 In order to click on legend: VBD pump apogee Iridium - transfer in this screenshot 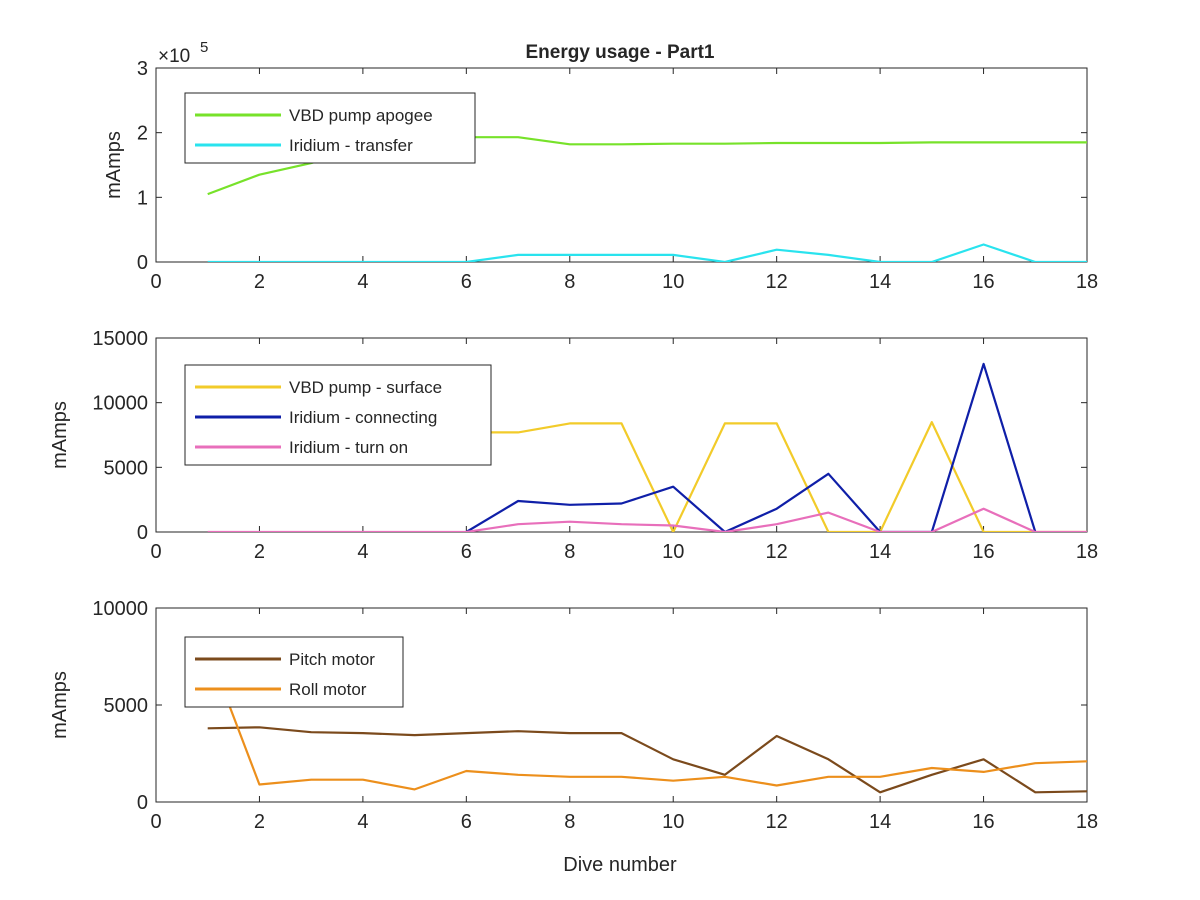, I will do `click(330, 128)`.